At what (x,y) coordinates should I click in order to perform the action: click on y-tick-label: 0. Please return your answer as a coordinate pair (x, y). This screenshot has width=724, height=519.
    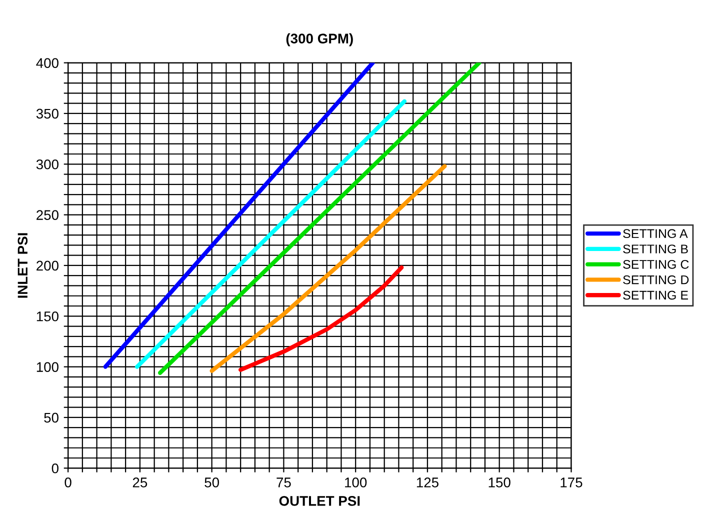
    Looking at the image, I should click on (55, 468).